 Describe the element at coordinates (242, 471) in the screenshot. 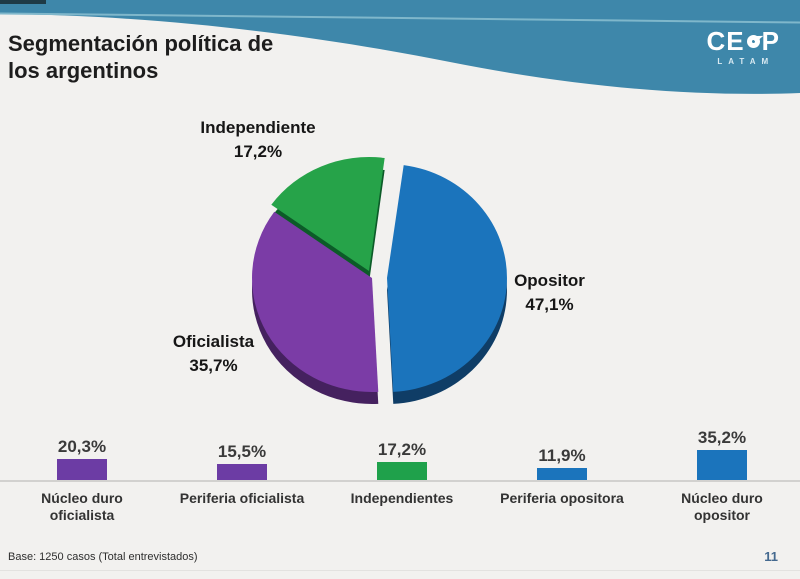

I see `bar-rect-periferia-oficialista` at that location.